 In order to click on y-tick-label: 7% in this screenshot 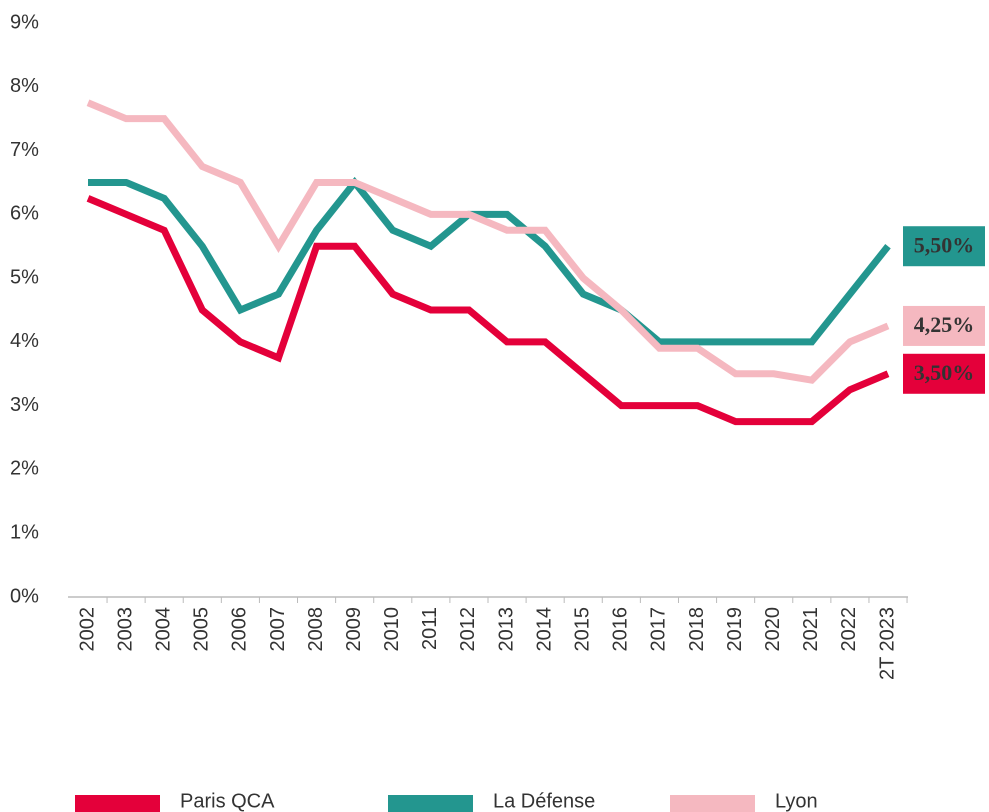, I will do `click(24, 150)`.